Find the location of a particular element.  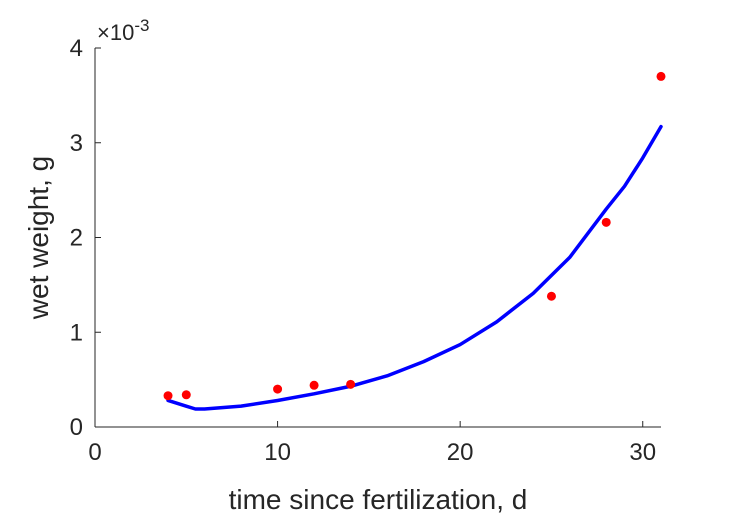

x-axis-ticks: 0 10 20 30 is located at coordinates (372, 443).